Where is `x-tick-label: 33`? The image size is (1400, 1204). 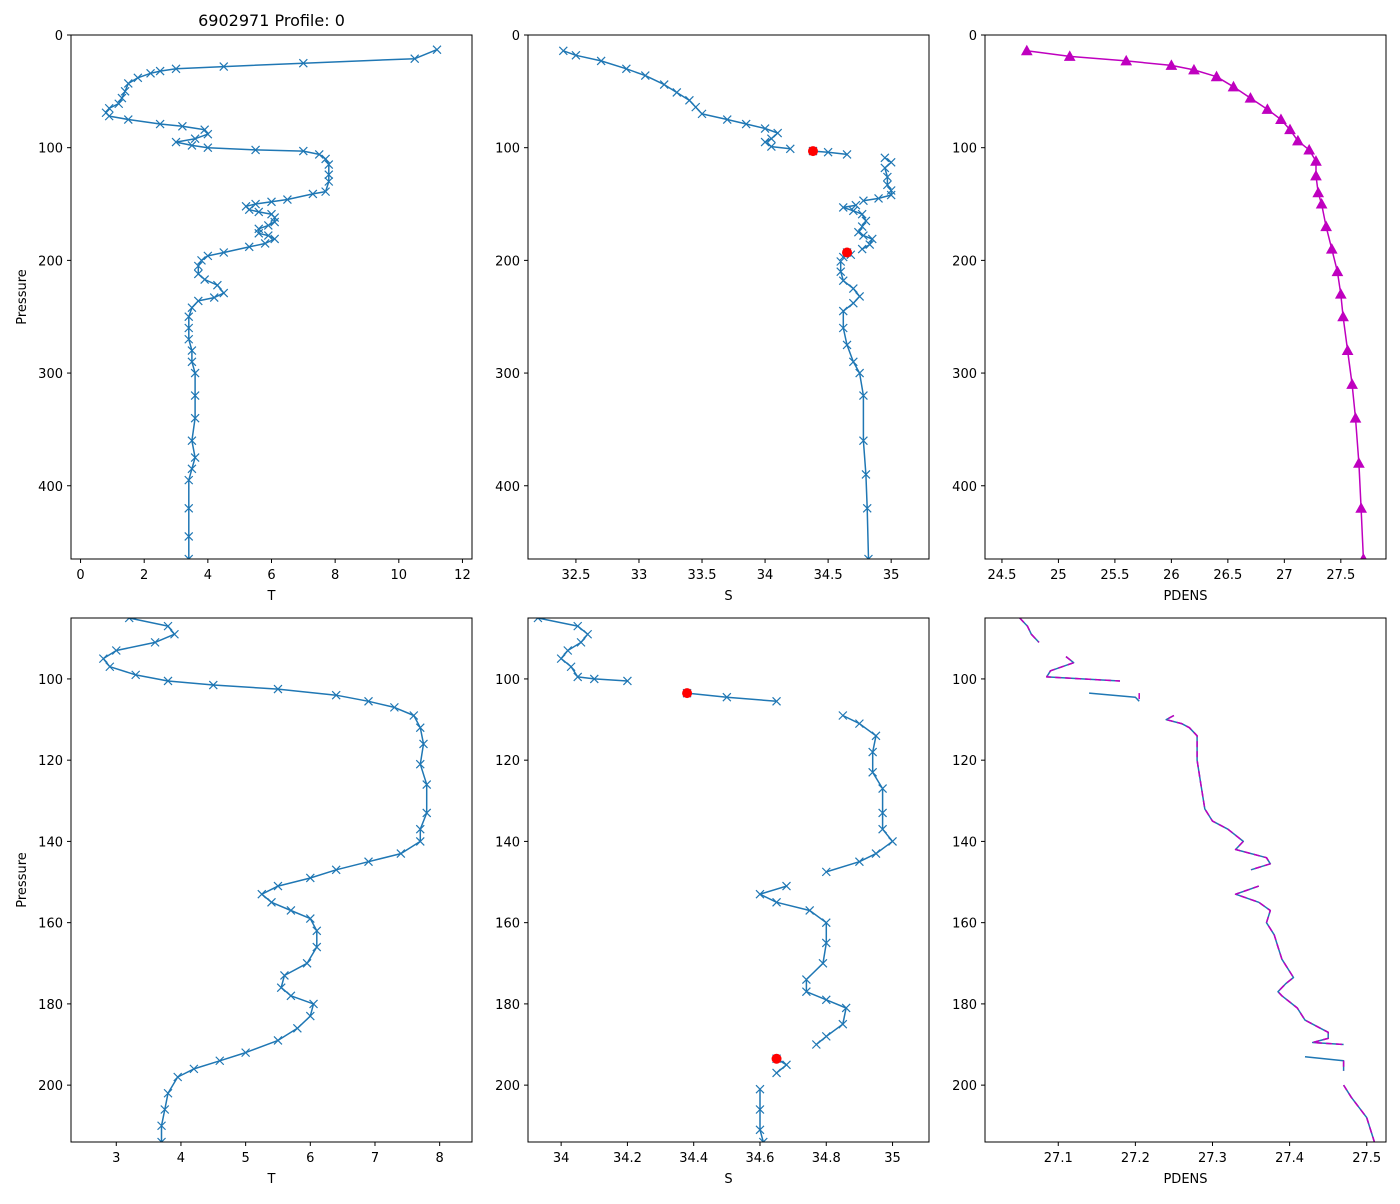
x-tick-label: 33 is located at coordinates (639, 575).